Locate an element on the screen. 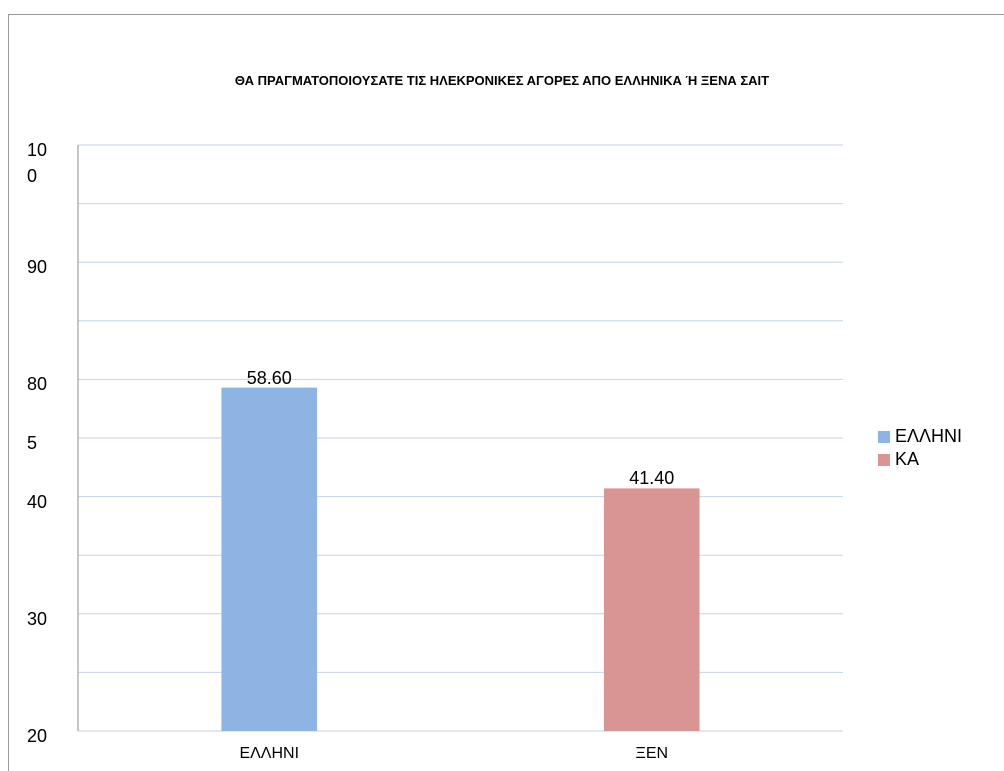  data-label: 41.40 is located at coordinates (652, 478).